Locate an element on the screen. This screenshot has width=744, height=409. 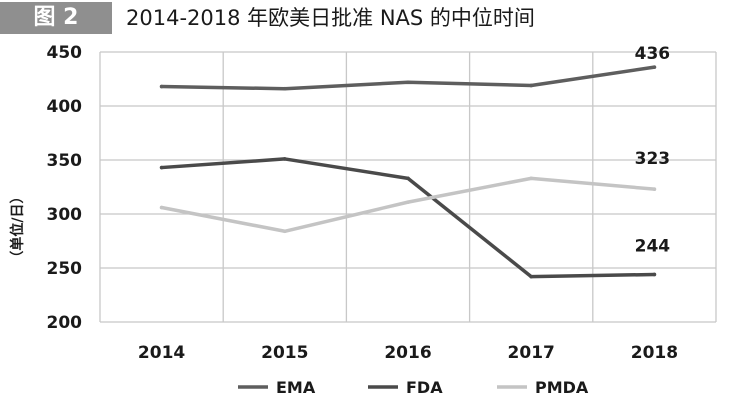
y-axis-ticks: 200 250 300 350 400 450 is located at coordinates (65, 188).